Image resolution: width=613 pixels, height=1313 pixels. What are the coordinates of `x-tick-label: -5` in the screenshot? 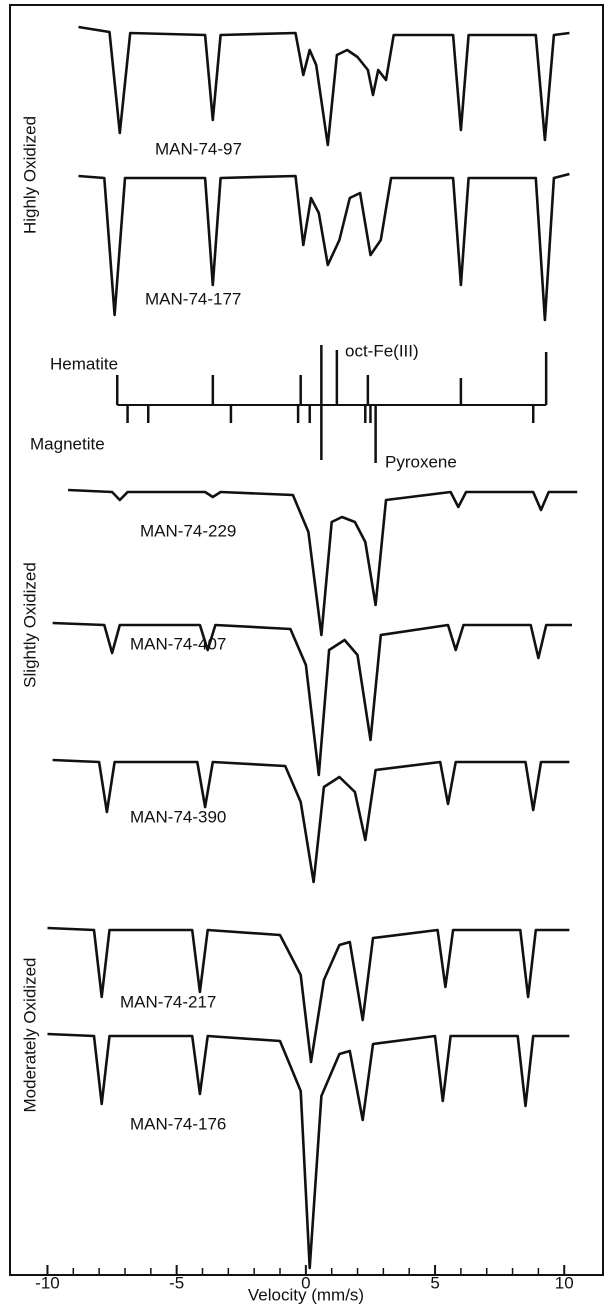 It's located at (176, 1282).